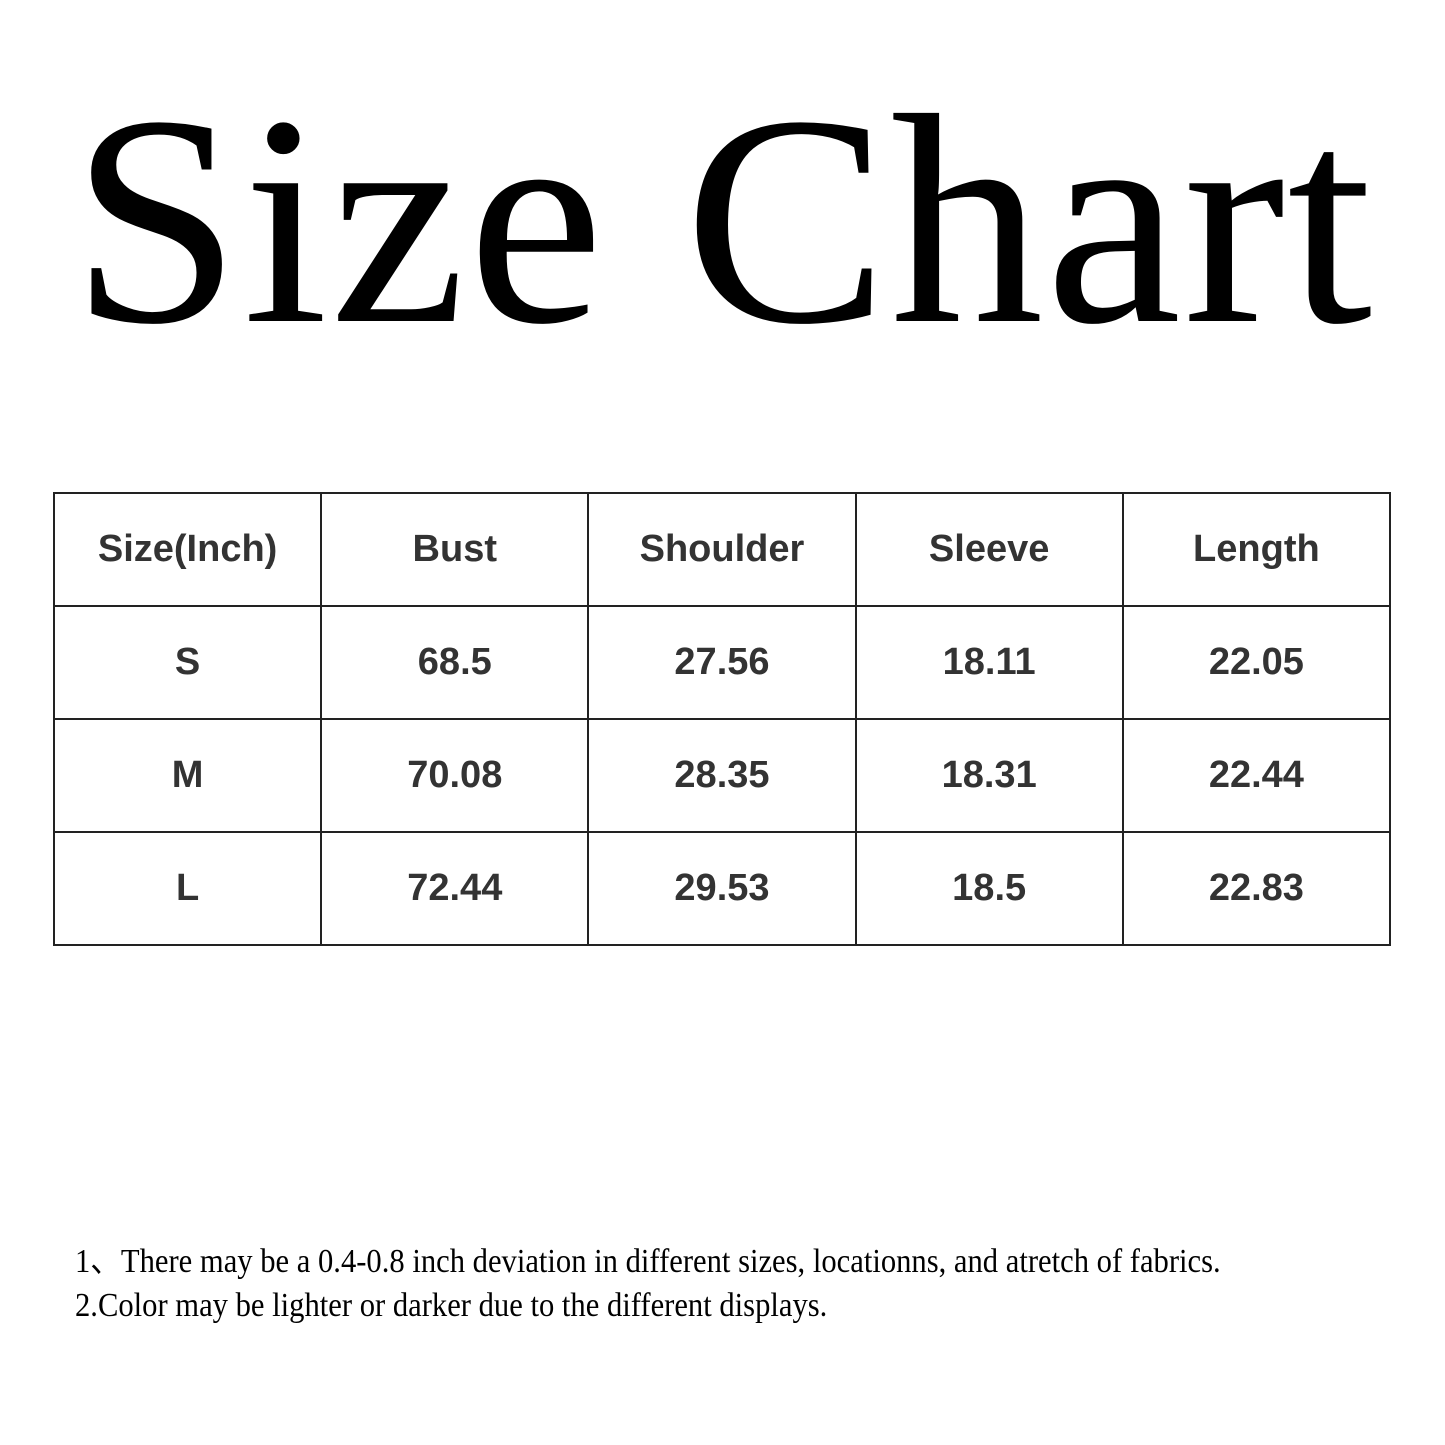 This screenshot has width=1445, height=1445. Describe the element at coordinates (187, 775) in the screenshot. I see `table-cell: M` at that location.